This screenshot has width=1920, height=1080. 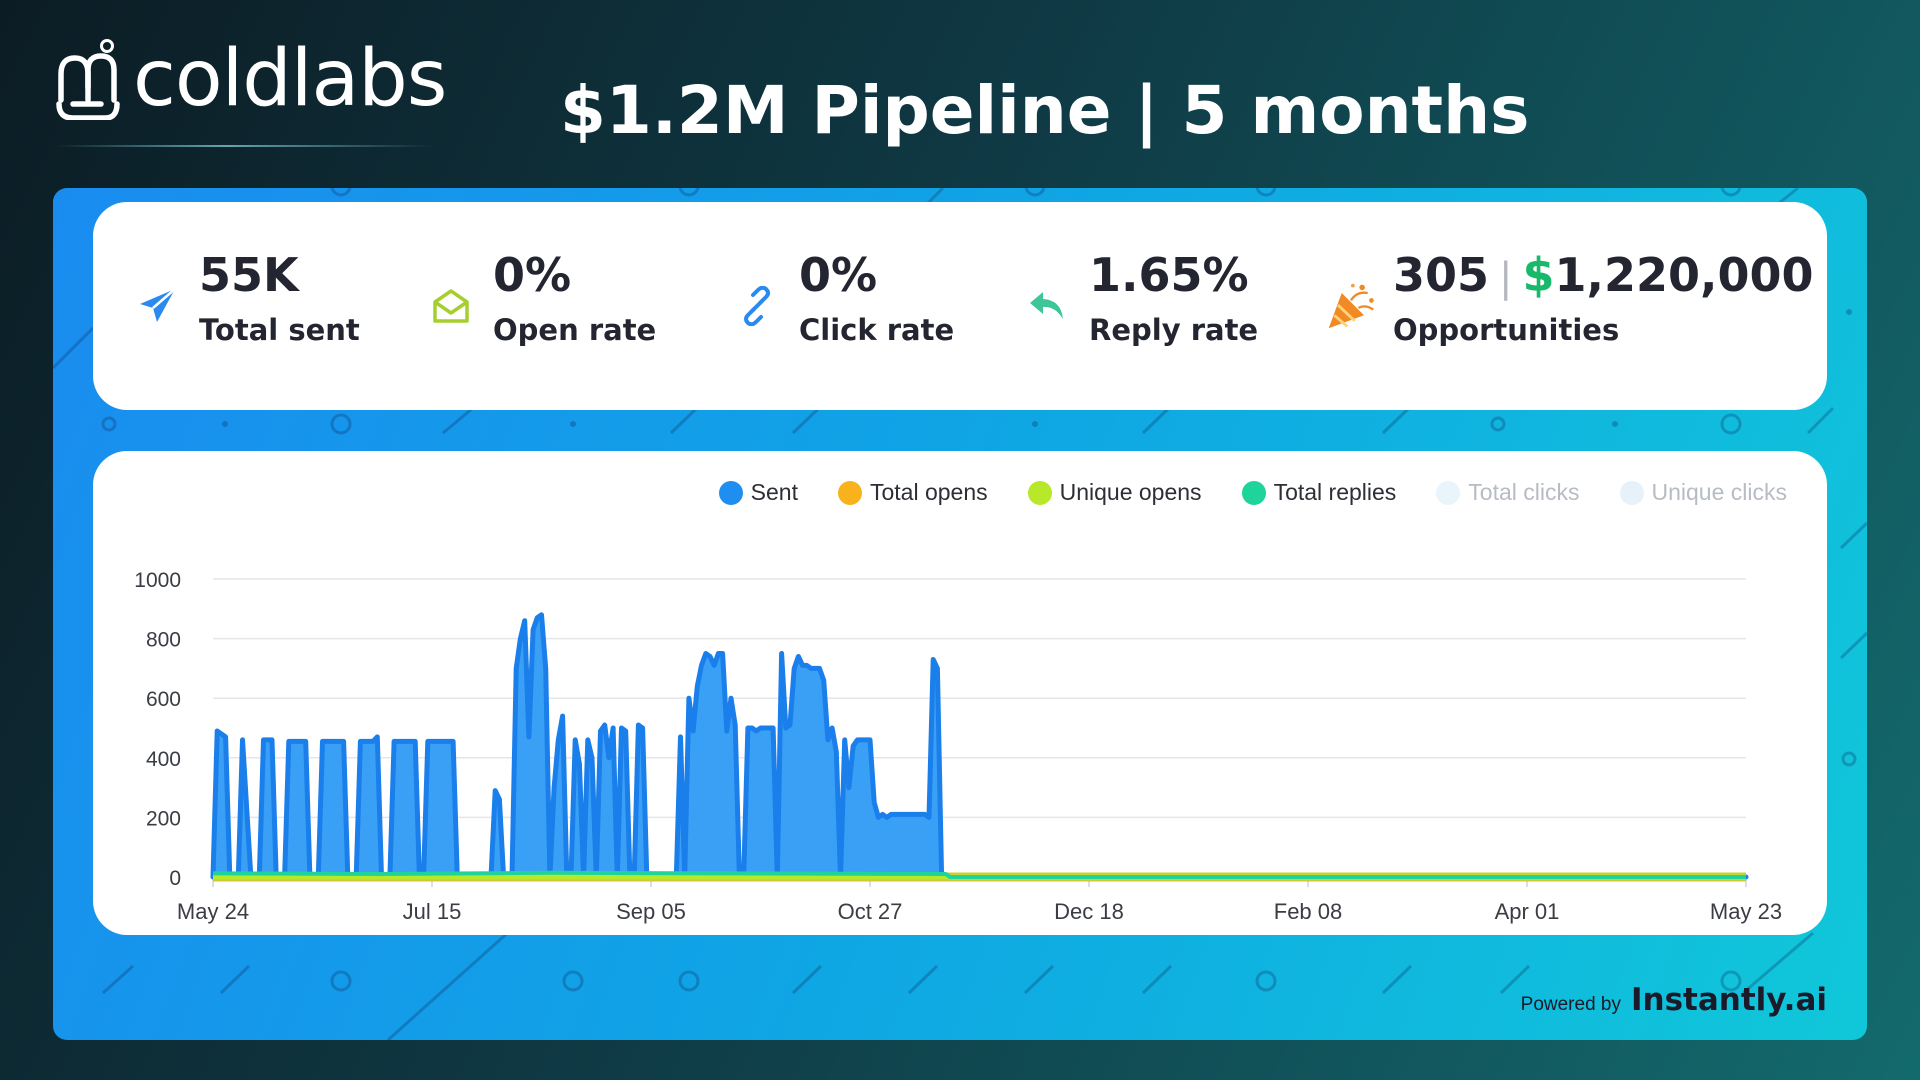 I want to click on stat-value: 305 | $1,220,000, so click(x=1603, y=275).